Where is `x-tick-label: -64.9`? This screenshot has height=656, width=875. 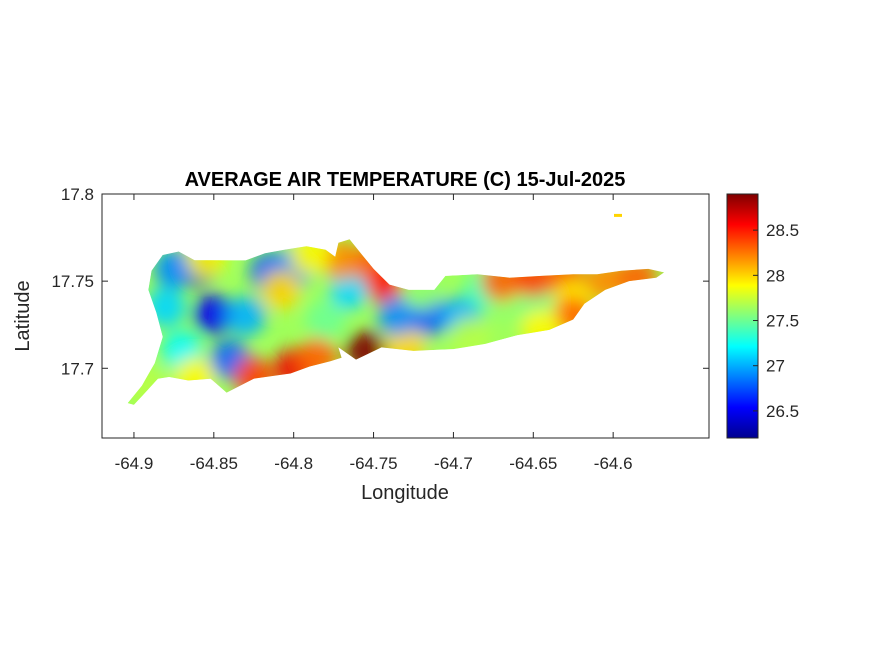
x-tick-label: -64.9 is located at coordinates (134, 463).